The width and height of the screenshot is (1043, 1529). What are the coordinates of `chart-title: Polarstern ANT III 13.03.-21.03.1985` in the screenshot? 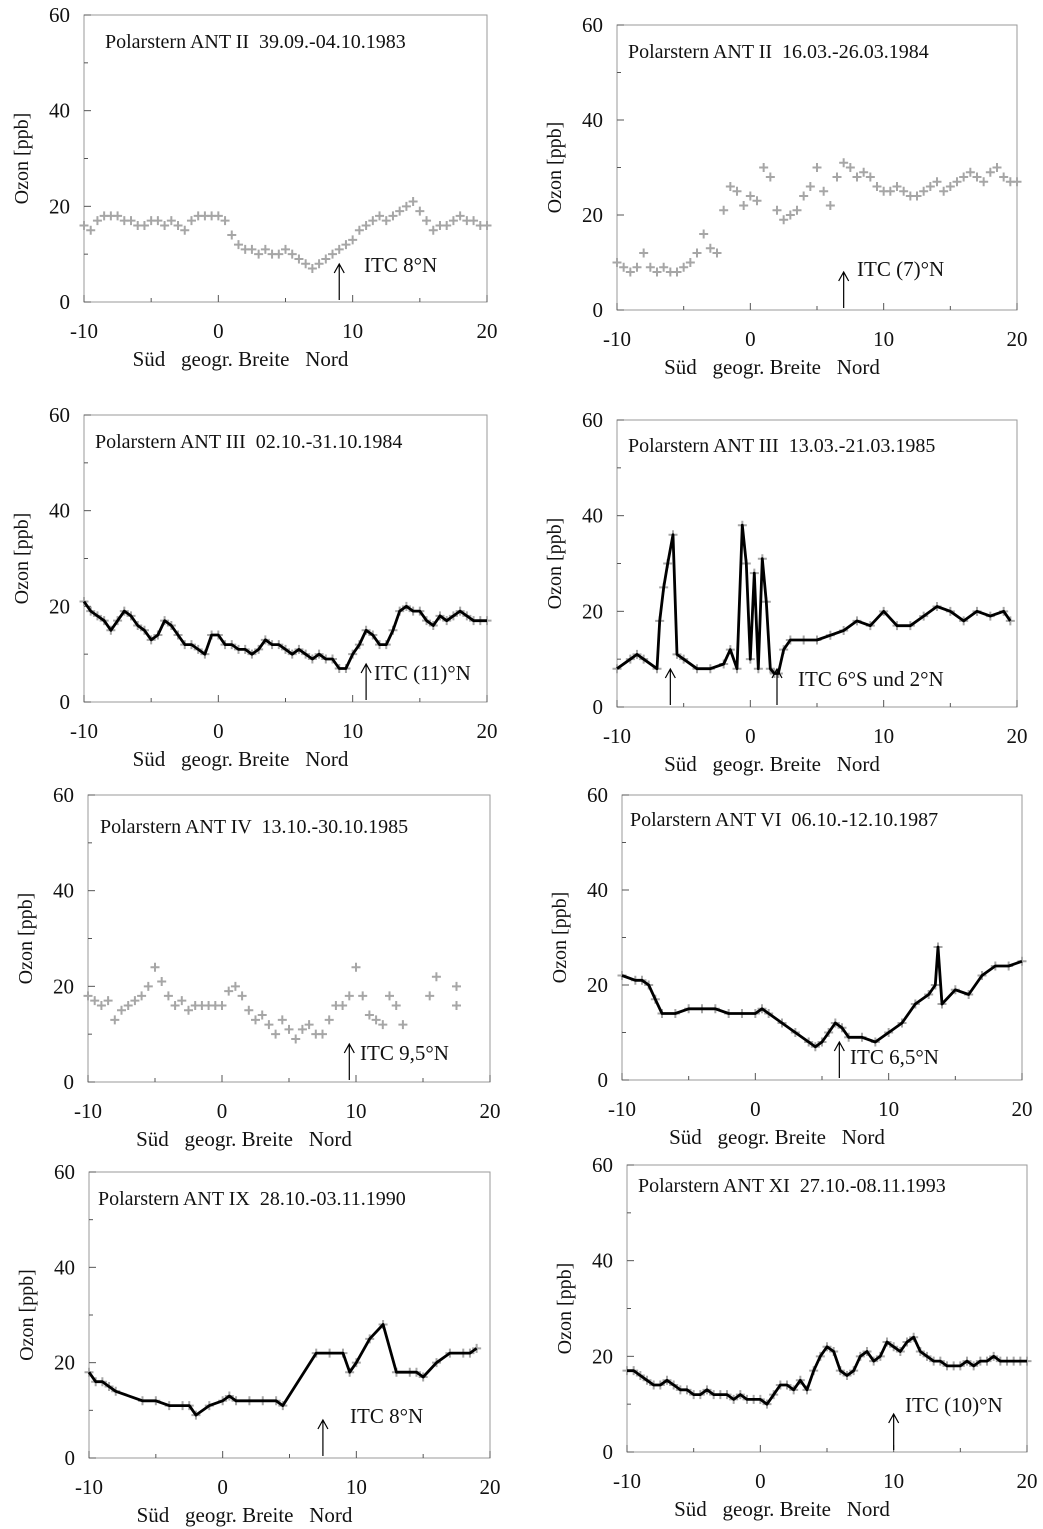 It's located at (781, 446).